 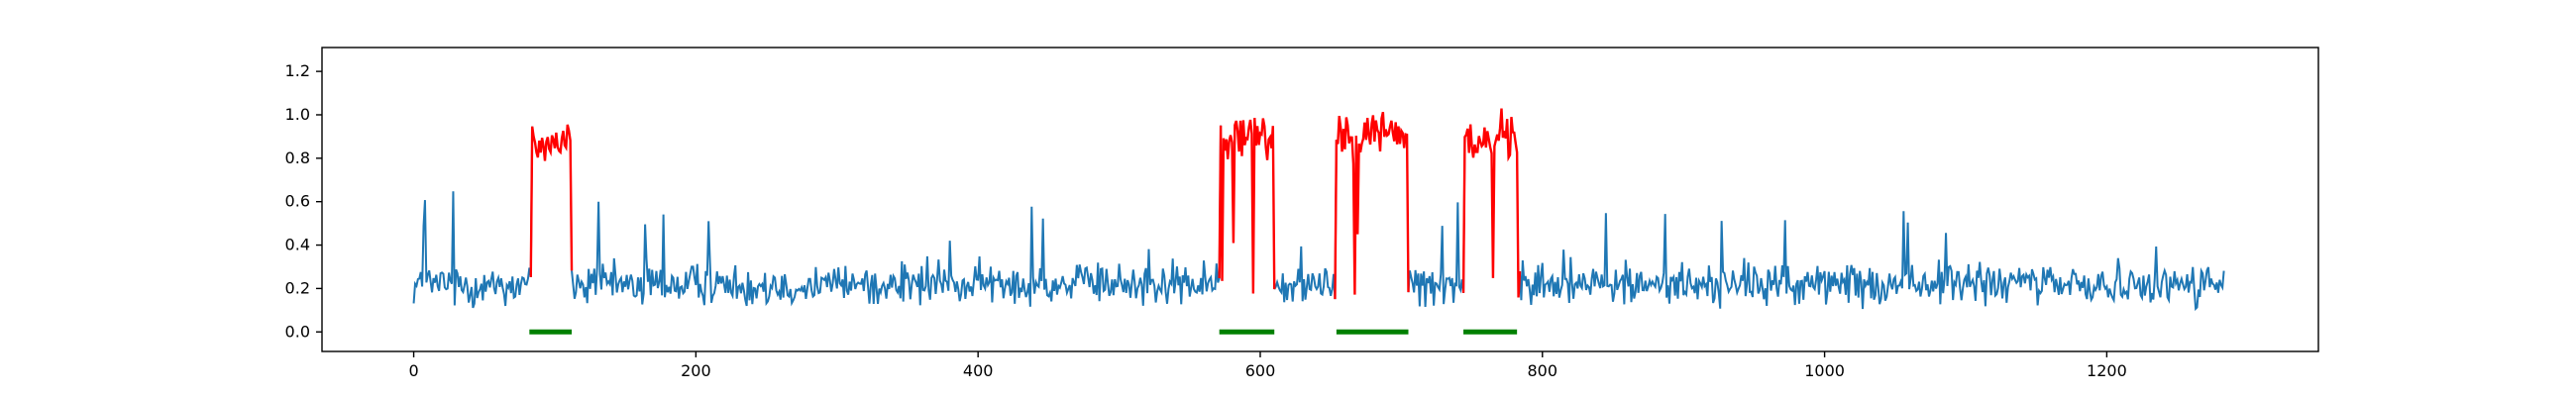 I want to click on y-tick-label: 0.4, so click(x=297, y=245).